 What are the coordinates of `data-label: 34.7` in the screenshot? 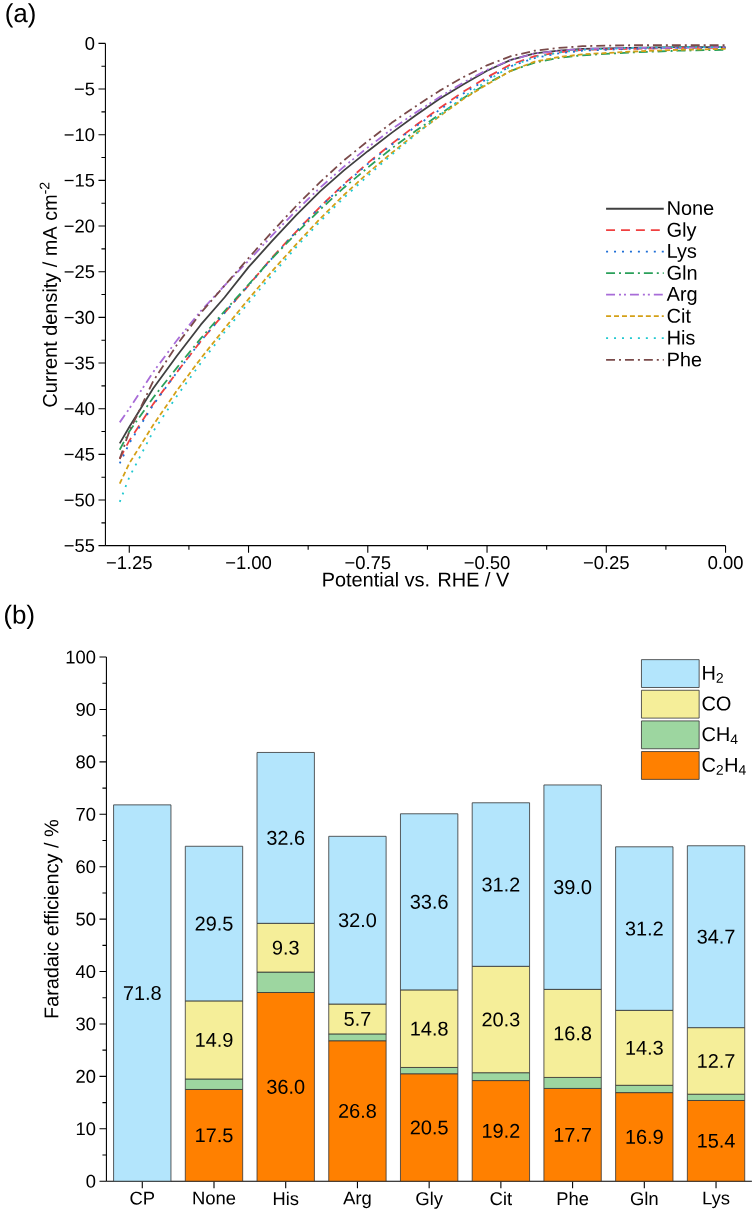 It's located at (716, 936).